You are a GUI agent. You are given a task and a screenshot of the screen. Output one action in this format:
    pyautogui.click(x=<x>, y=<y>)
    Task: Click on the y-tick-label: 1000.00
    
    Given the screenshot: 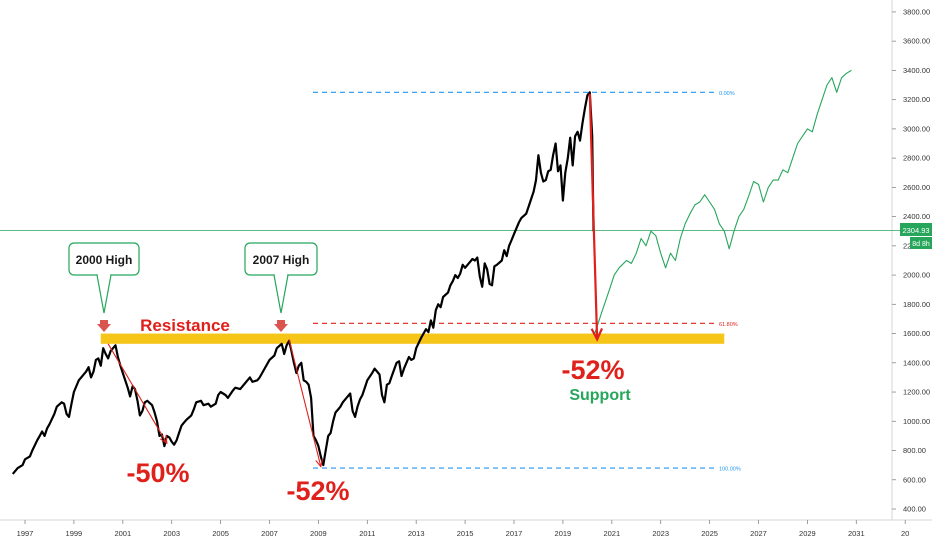 What is the action you would take?
    pyautogui.click(x=916, y=421)
    